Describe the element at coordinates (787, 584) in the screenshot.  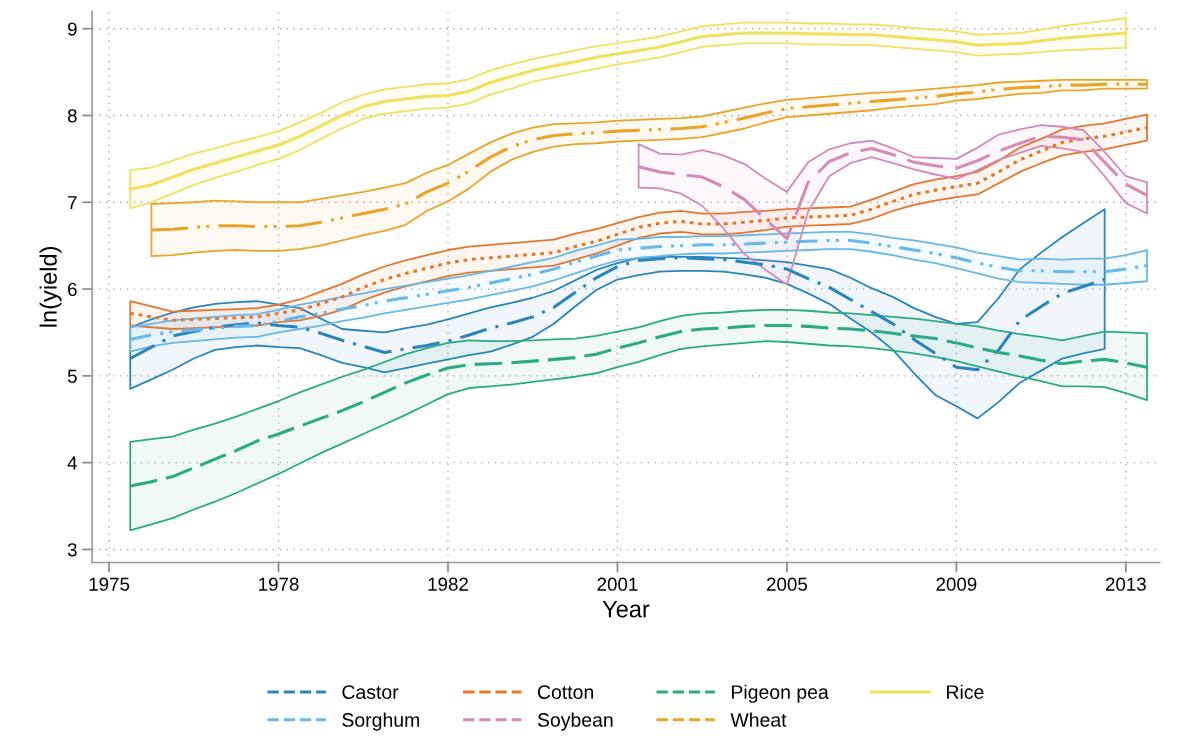
I see `x-tick-label: 2005` at that location.